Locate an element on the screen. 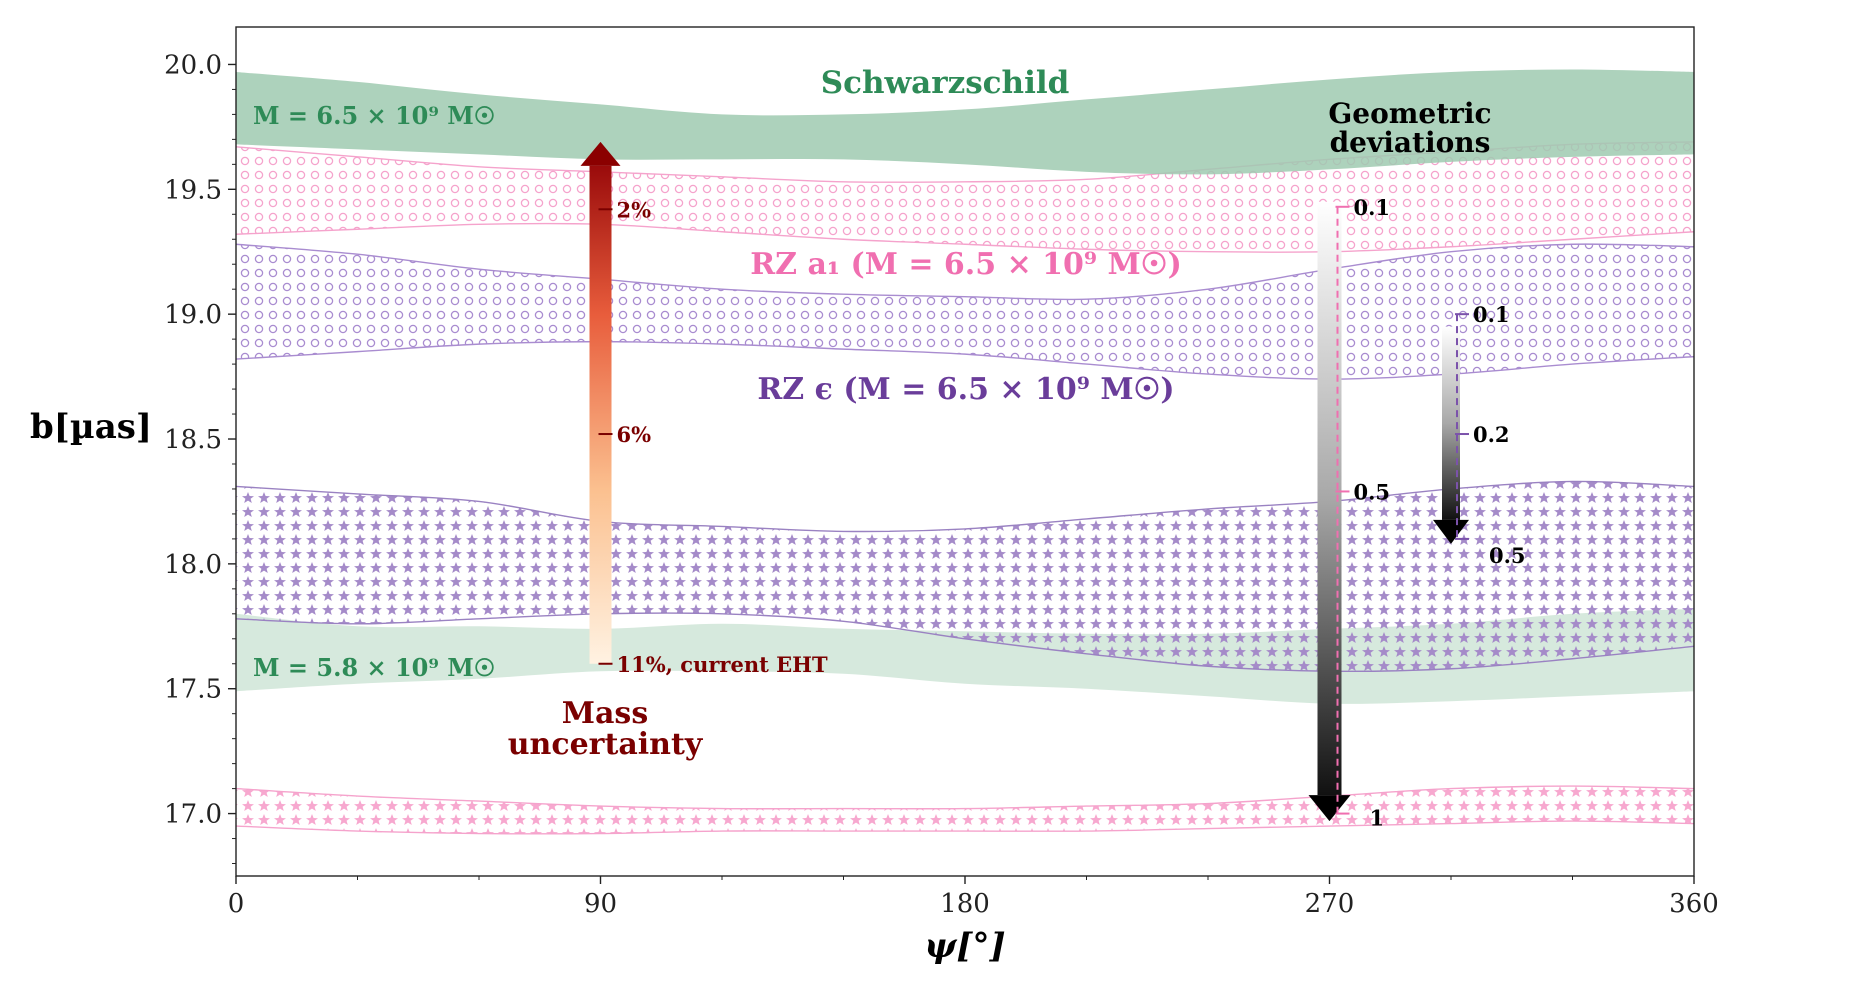 The width and height of the screenshot is (1854, 981). y-tick-label-1: 17.5 is located at coordinates (193, 690).